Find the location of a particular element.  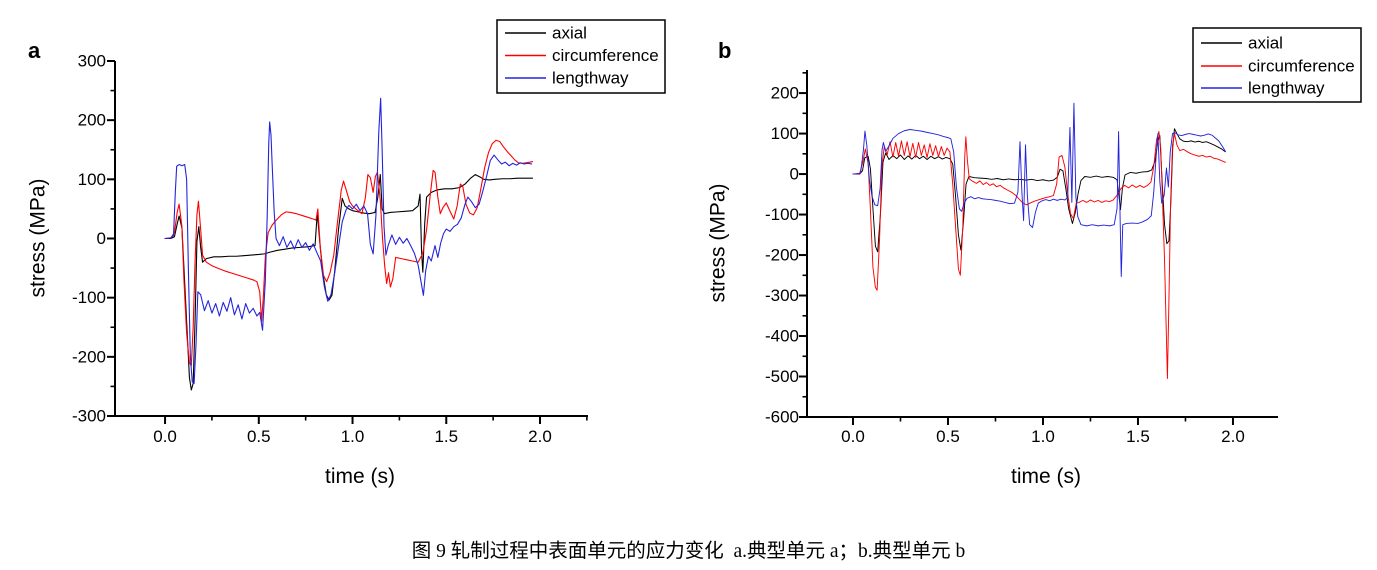

panel-label-a: a is located at coordinates (34, 50).